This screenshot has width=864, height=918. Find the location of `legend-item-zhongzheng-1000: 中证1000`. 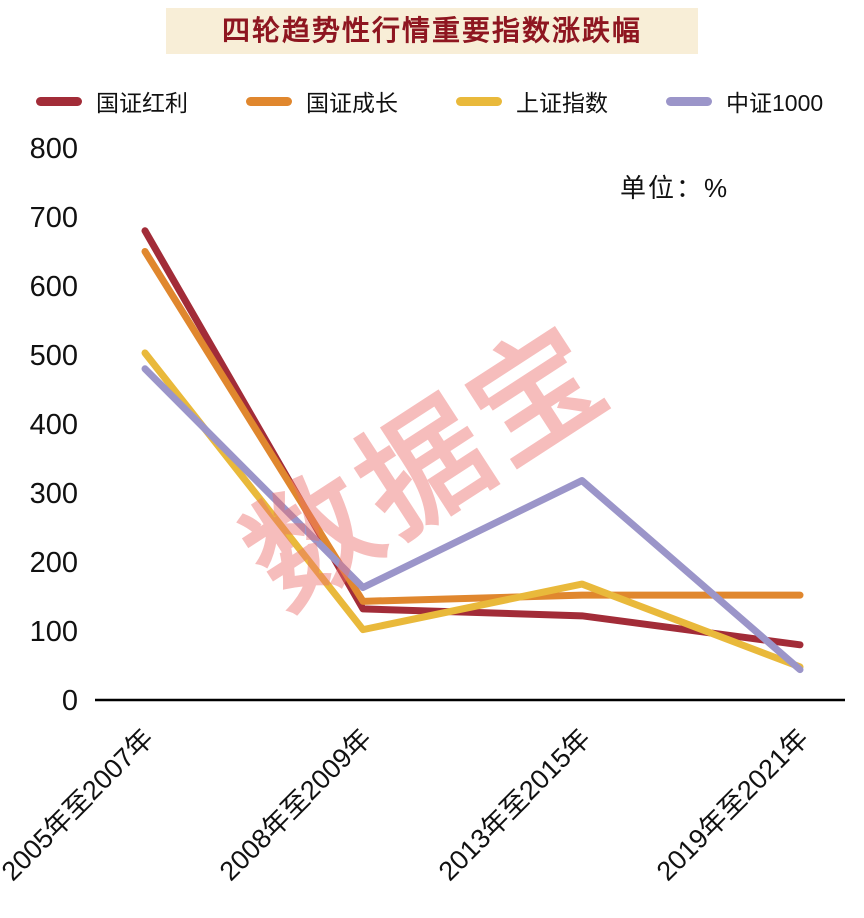

legend-item-zhongzheng-1000: 中证1000 is located at coordinates (744, 101).